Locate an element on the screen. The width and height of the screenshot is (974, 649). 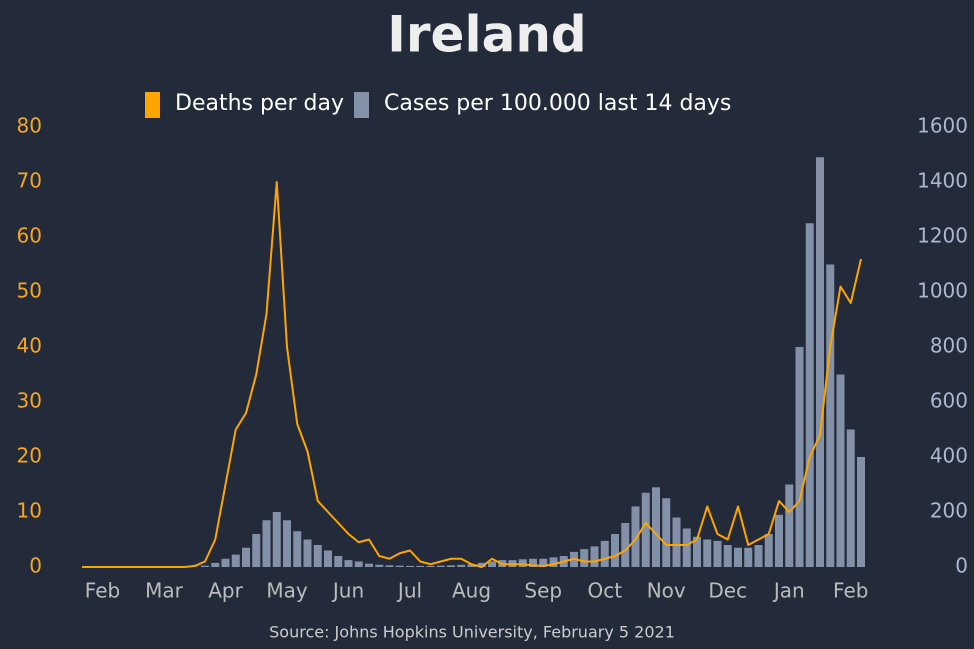
y-tick-label: 70 is located at coordinates (29, 181).